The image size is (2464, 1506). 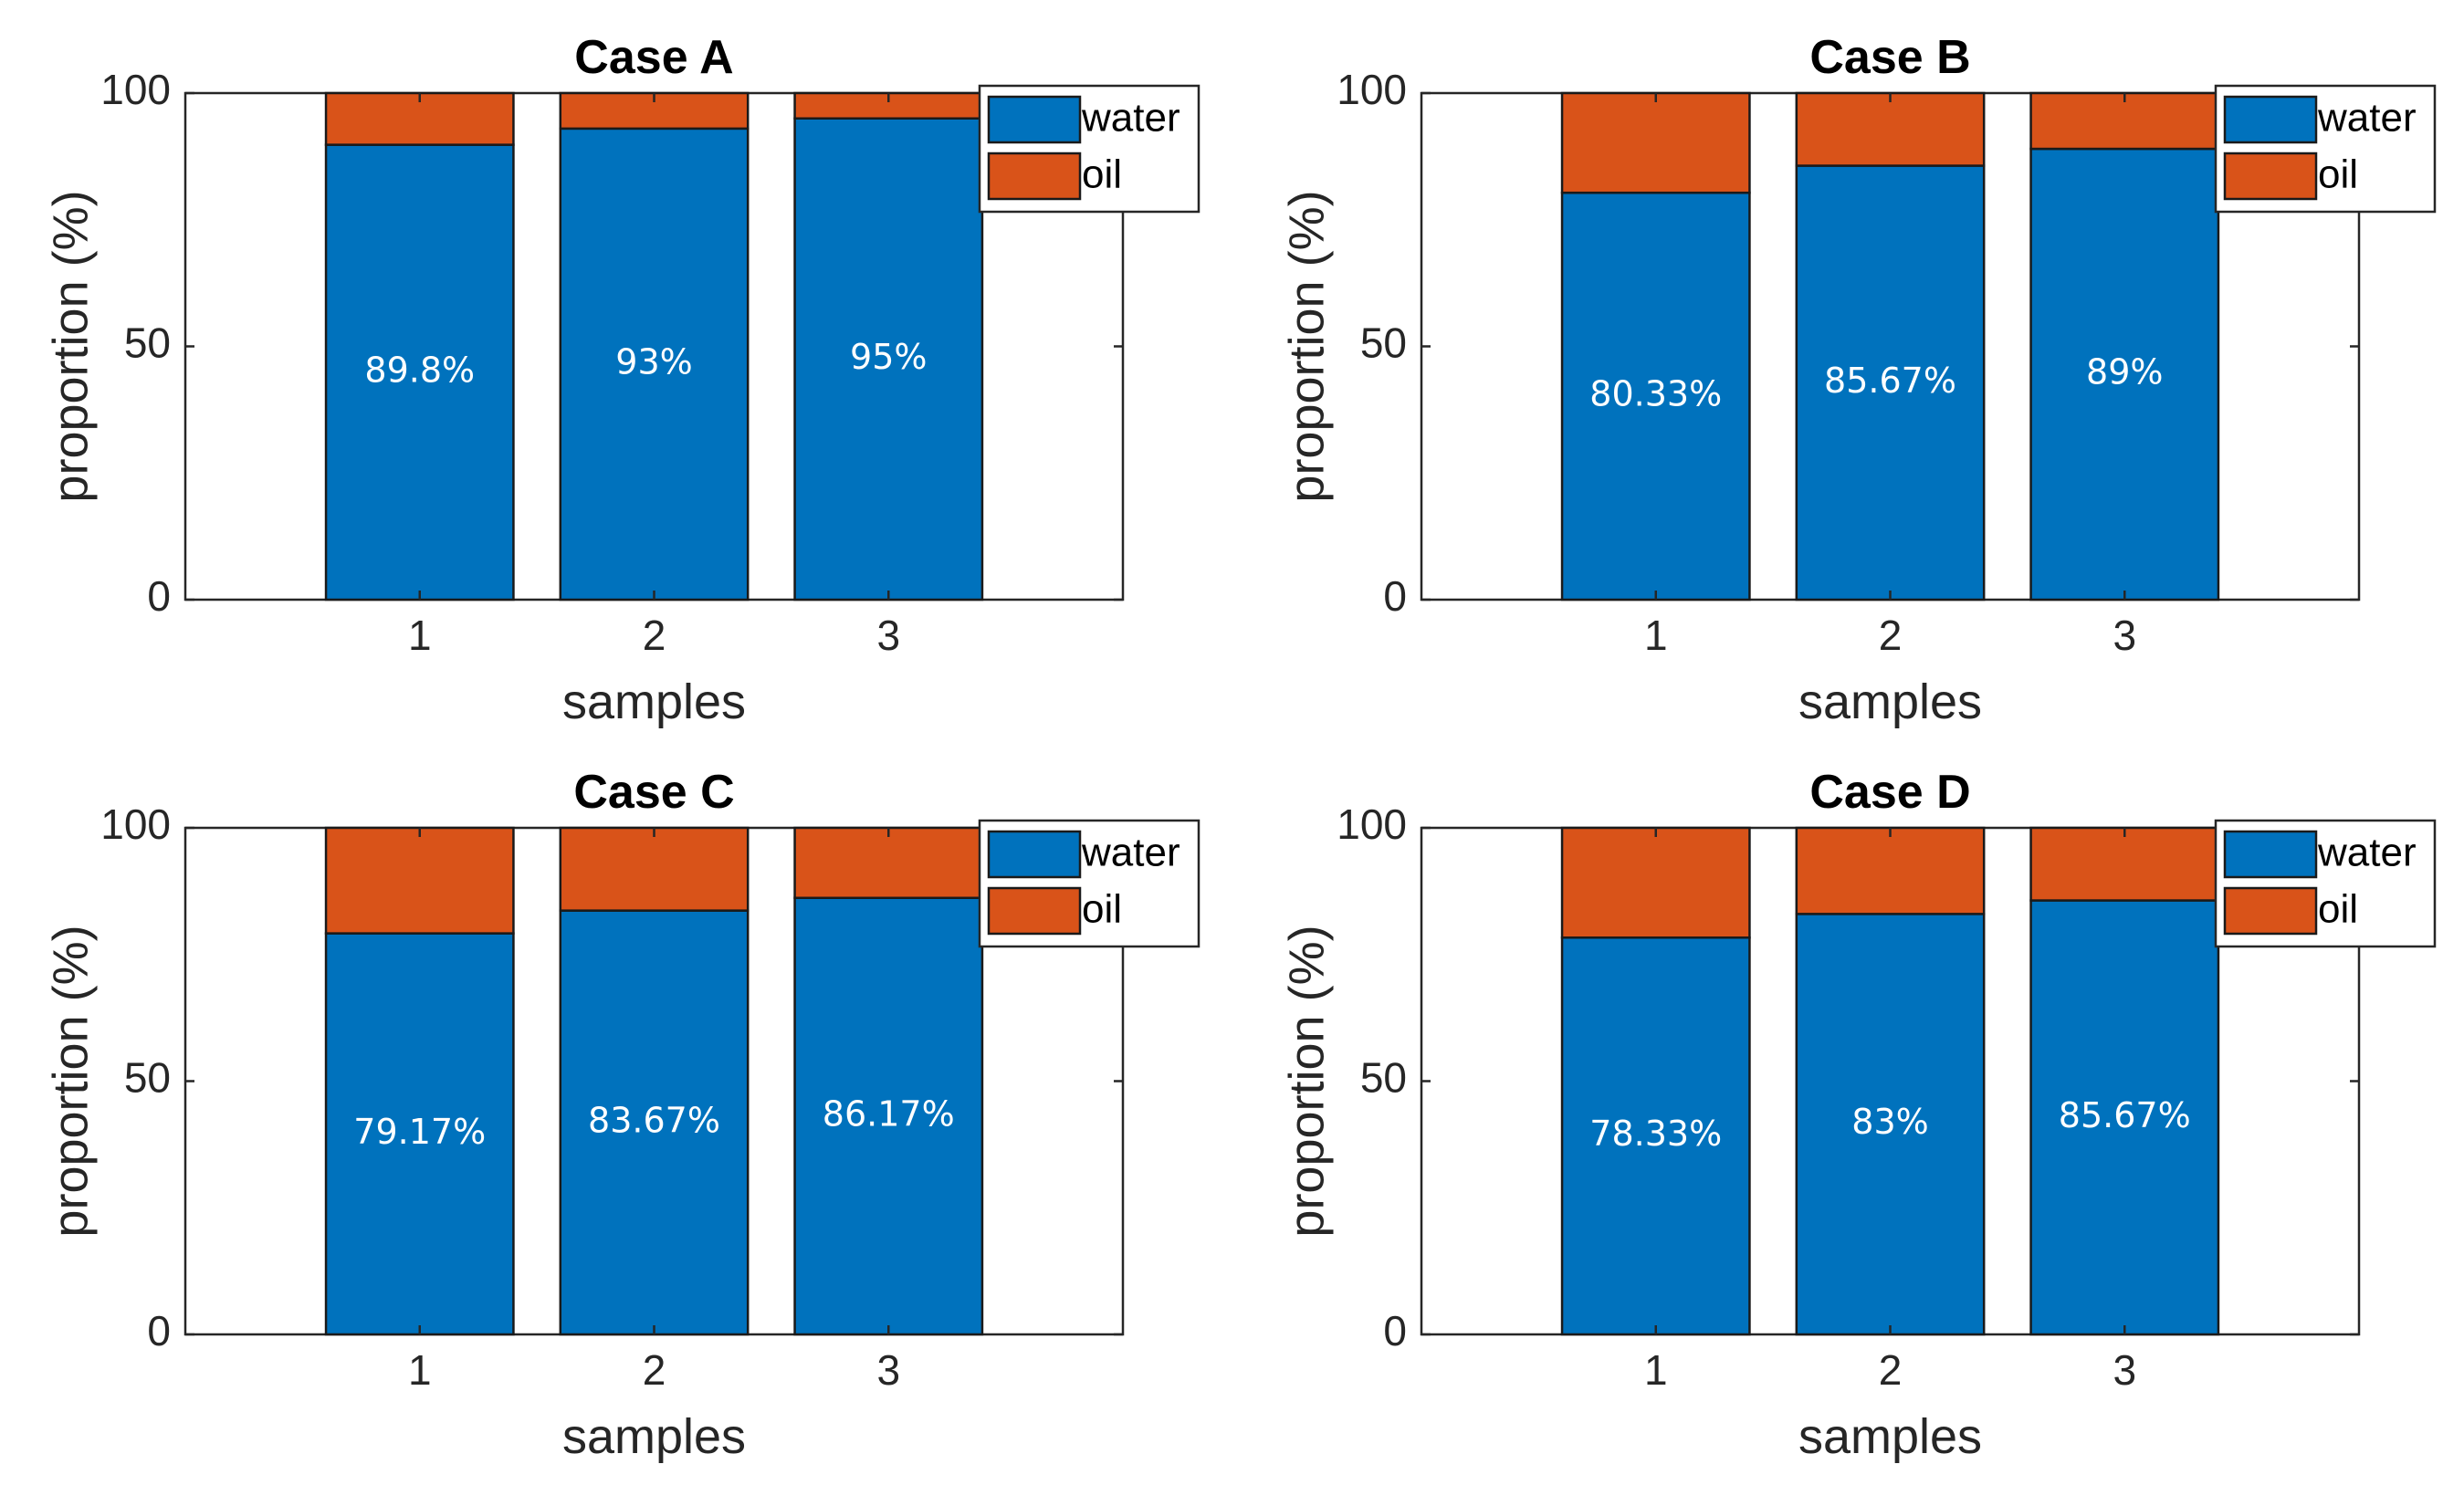 What do you see at coordinates (654, 792) in the screenshot?
I see `chart-title: Case C` at bounding box center [654, 792].